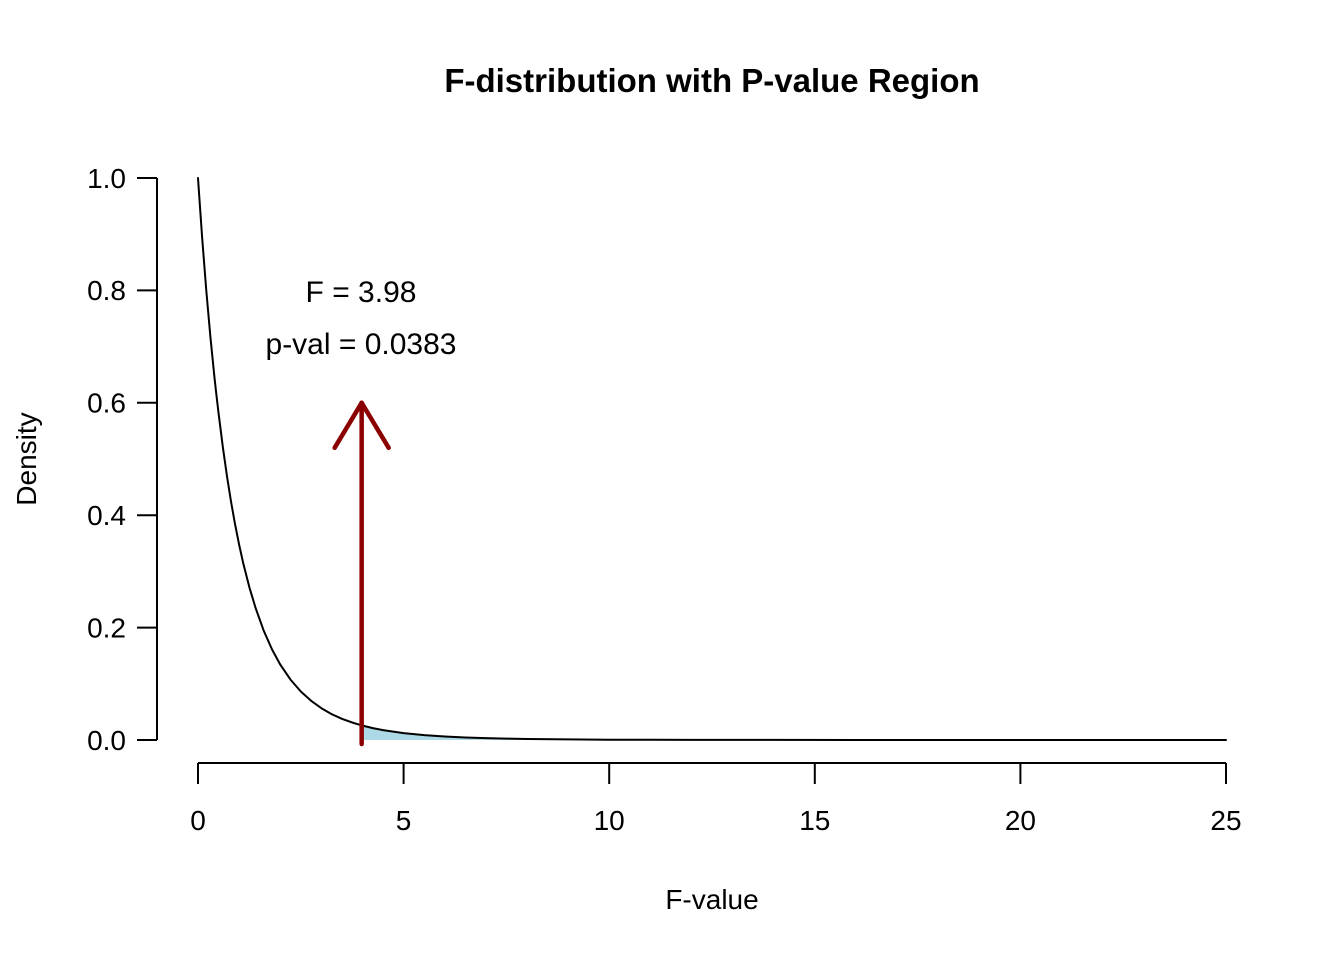 The image size is (1344, 960). Describe the element at coordinates (1020, 820) in the screenshot. I see `x-tick-label: 20` at that location.